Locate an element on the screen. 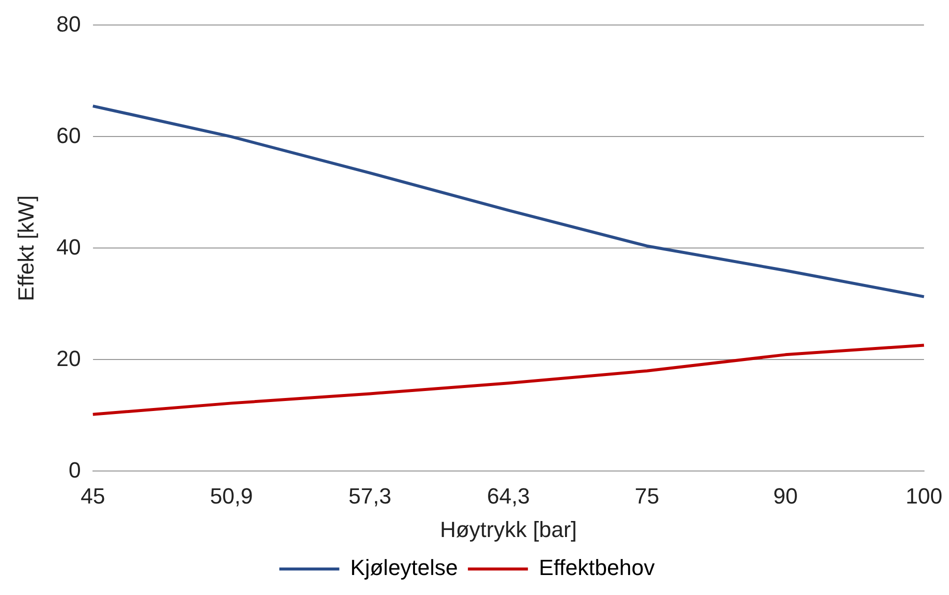 The width and height of the screenshot is (949, 595). x-tick-label: 57,3 is located at coordinates (370, 495).